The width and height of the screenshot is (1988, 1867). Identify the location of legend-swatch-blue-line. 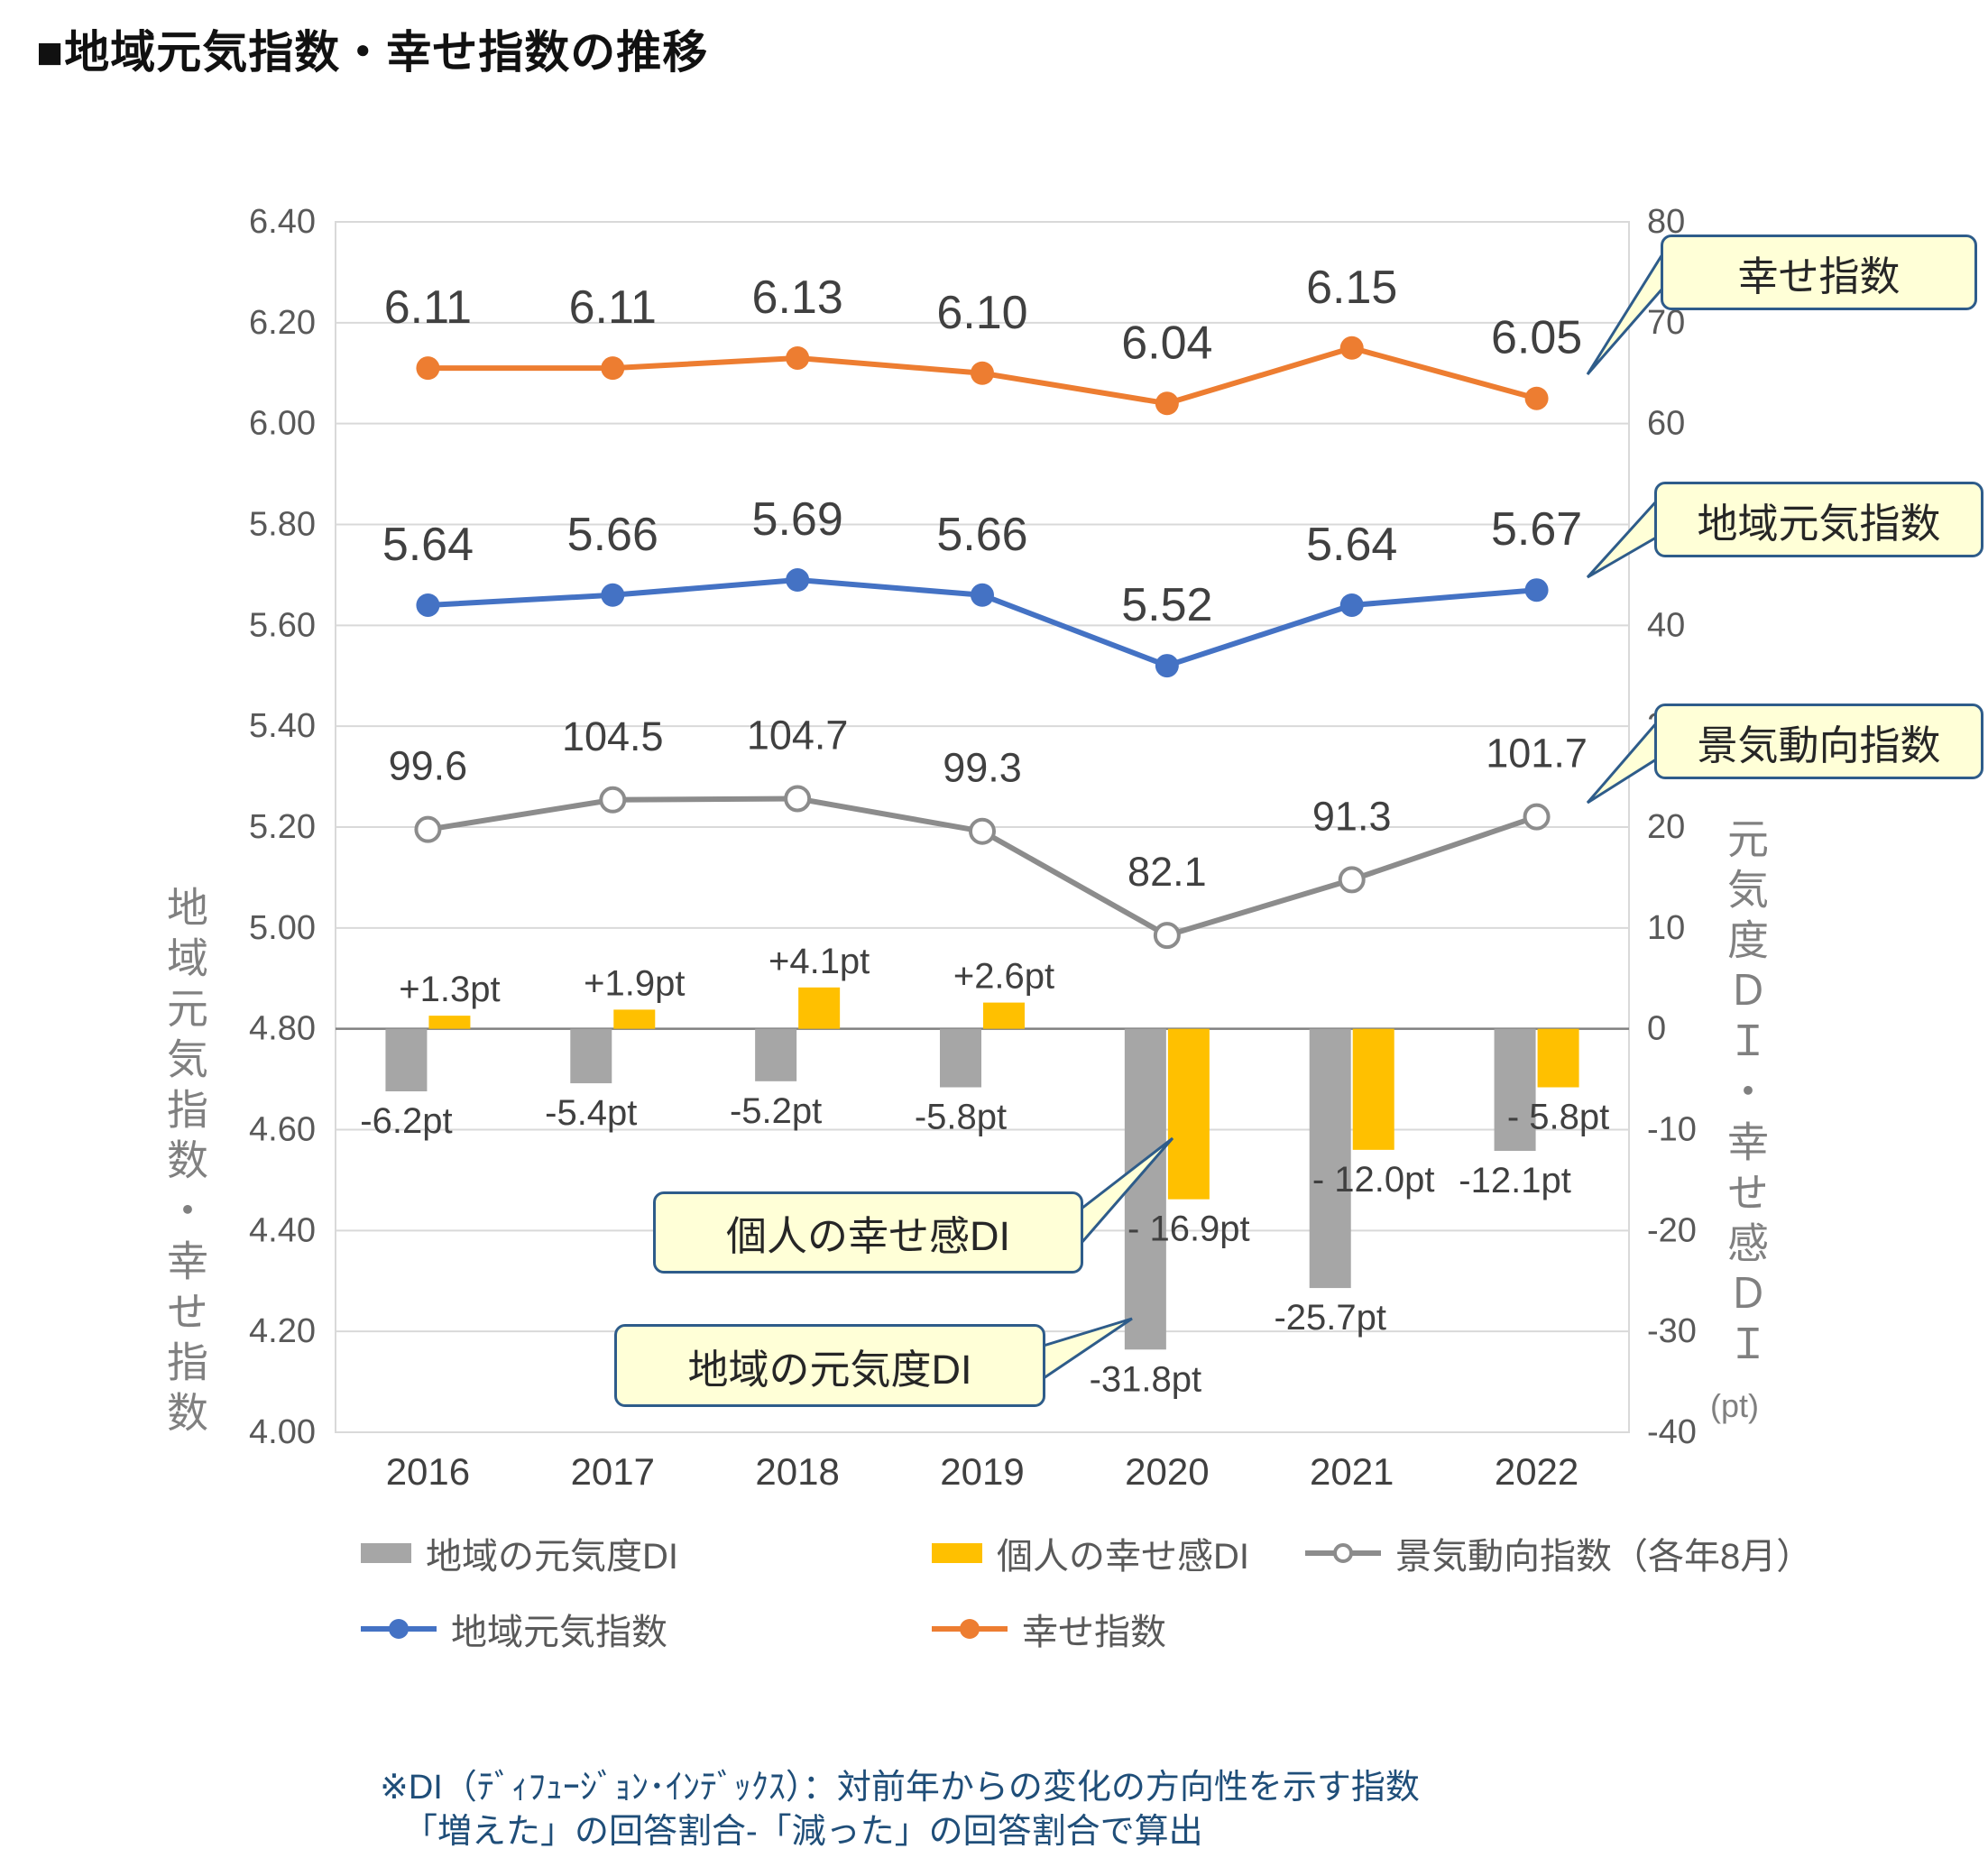
(399, 1629).